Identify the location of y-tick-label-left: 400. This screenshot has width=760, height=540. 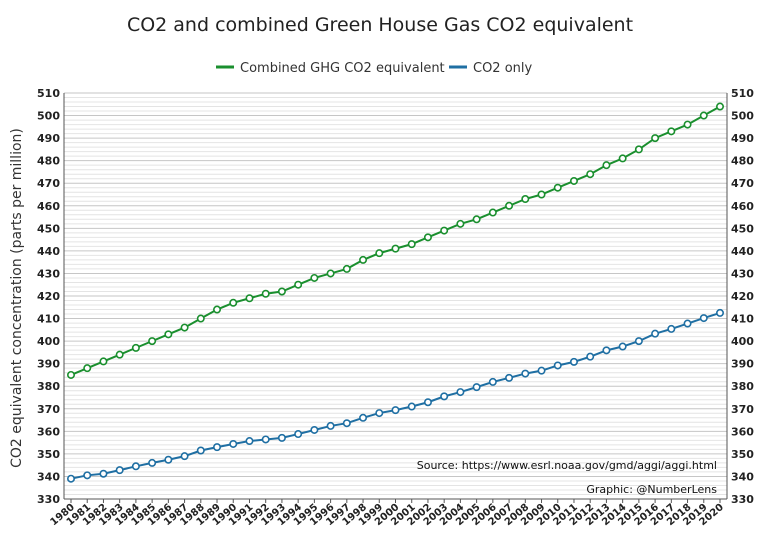
(48, 341).